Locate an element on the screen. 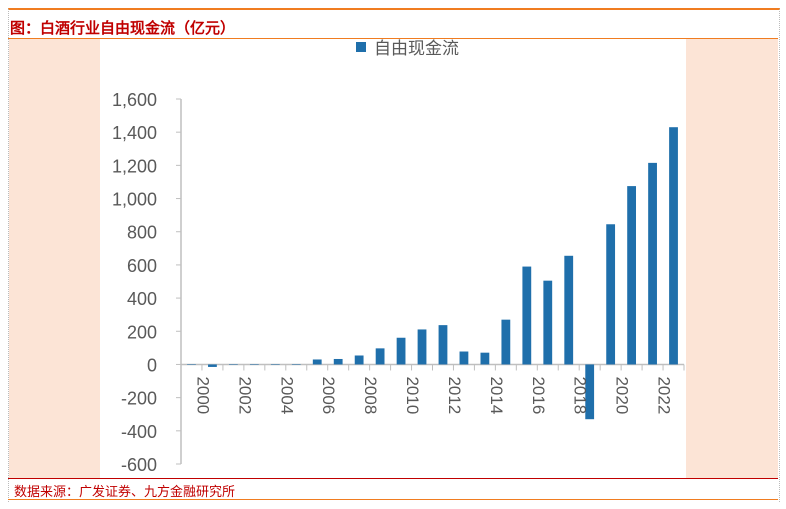  y-tick-label: 400 is located at coordinates (142, 299).